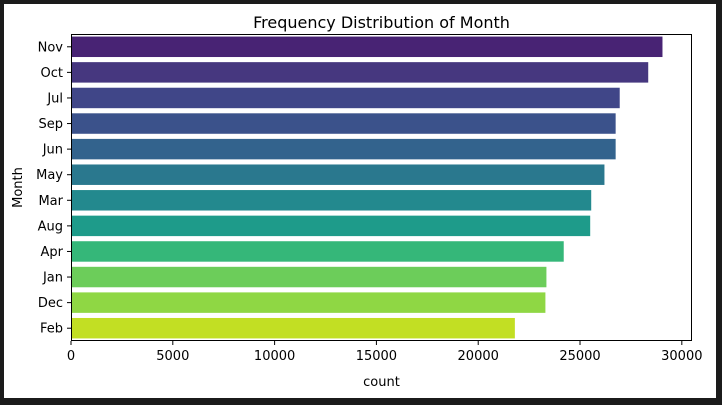 This screenshot has width=722, height=405. What do you see at coordinates (50, 201) in the screenshot?
I see `y-tick-label-mar: Mar` at bounding box center [50, 201].